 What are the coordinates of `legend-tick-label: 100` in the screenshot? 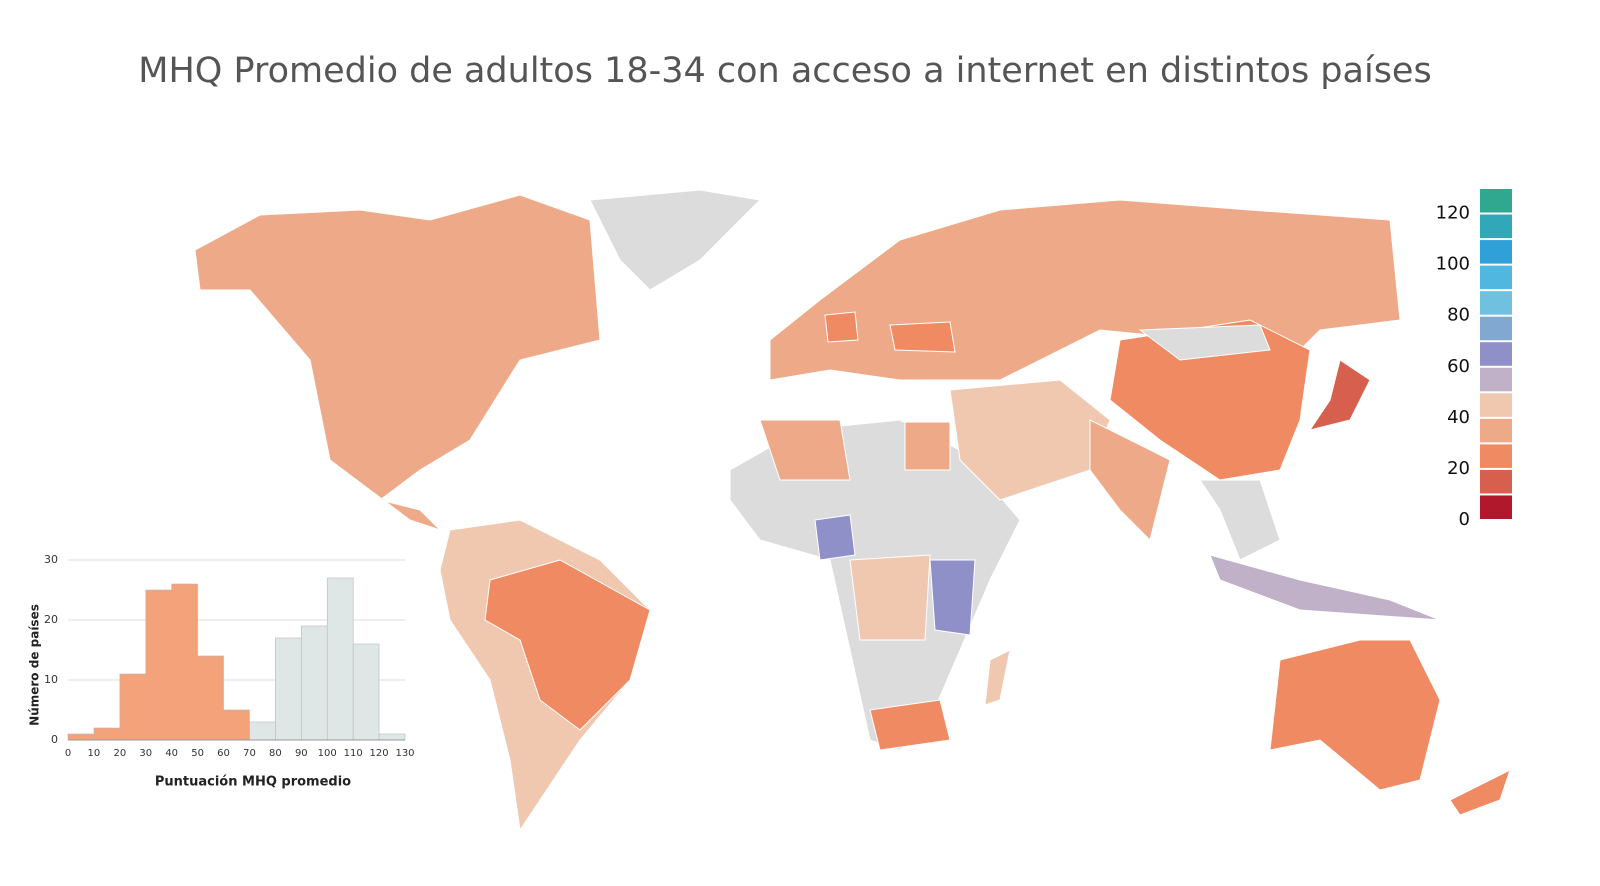 It's located at (1453, 264).